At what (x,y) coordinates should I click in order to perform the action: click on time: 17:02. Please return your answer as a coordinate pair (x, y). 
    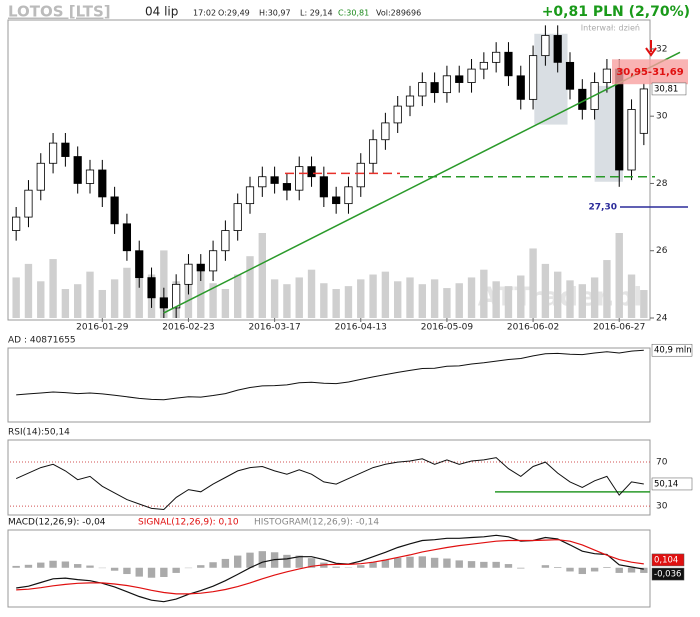
    Looking at the image, I should click on (204, 13).